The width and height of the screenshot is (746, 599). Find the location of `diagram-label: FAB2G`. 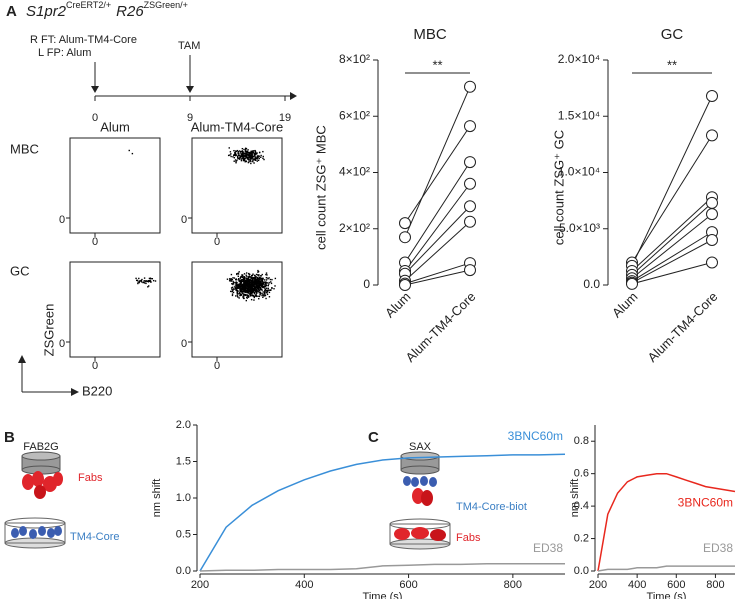

diagram-label: FAB2G is located at coordinates (40, 447).